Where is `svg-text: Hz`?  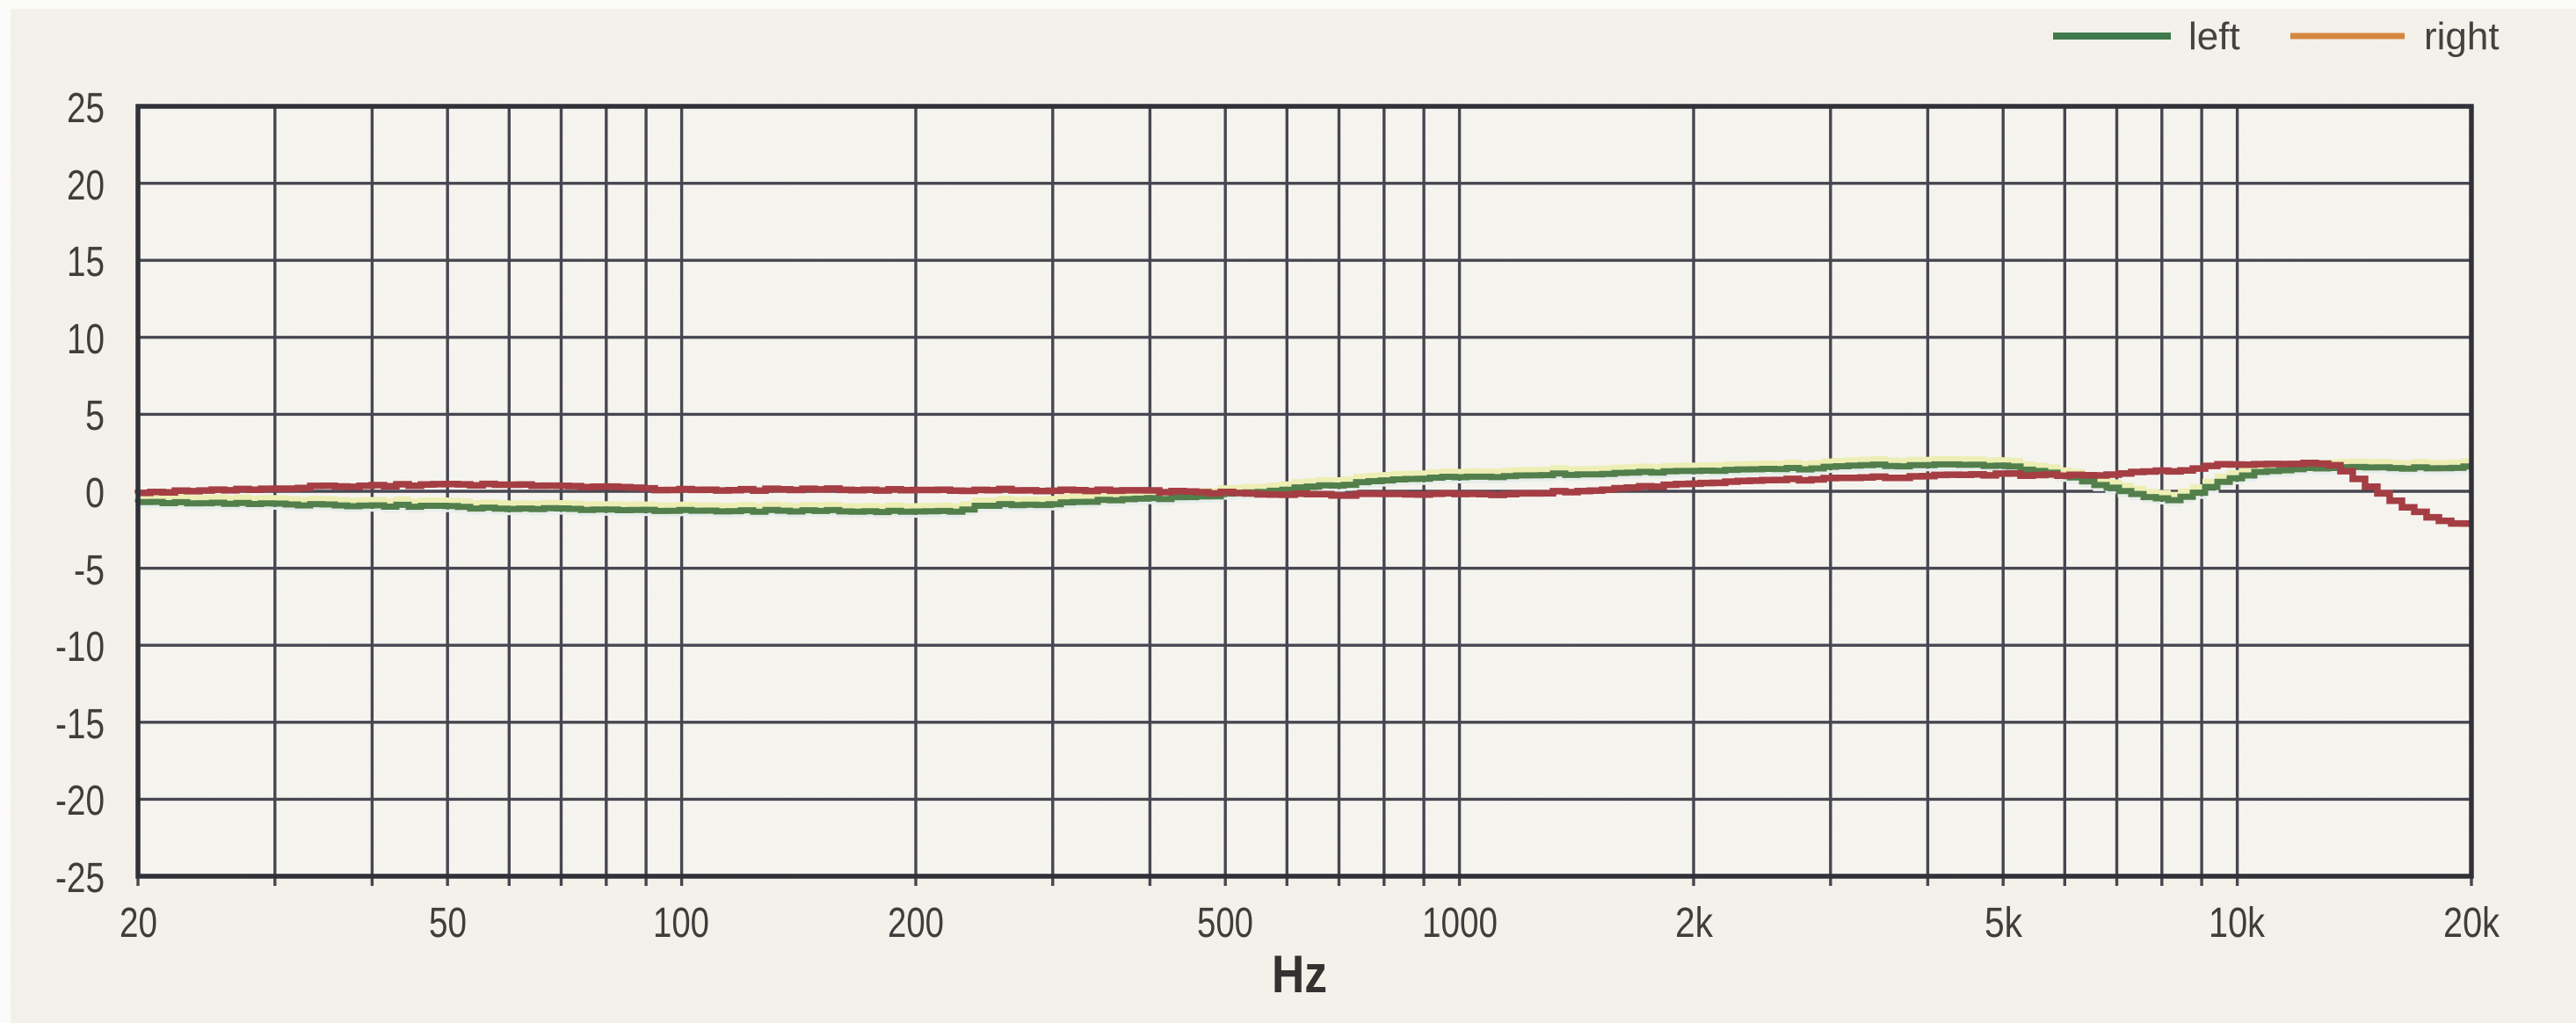 svg-text: Hz is located at coordinates (1299, 975).